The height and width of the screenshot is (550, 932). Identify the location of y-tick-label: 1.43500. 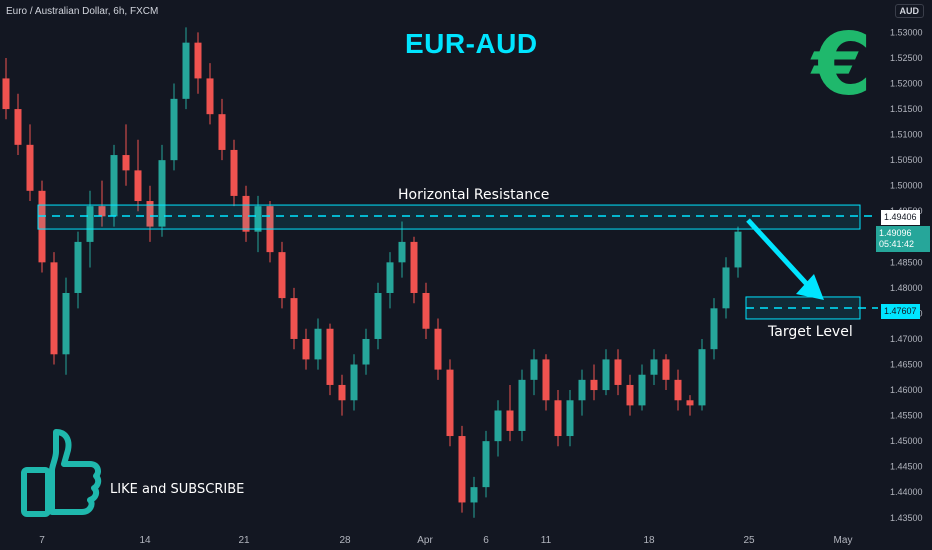
(906, 518).